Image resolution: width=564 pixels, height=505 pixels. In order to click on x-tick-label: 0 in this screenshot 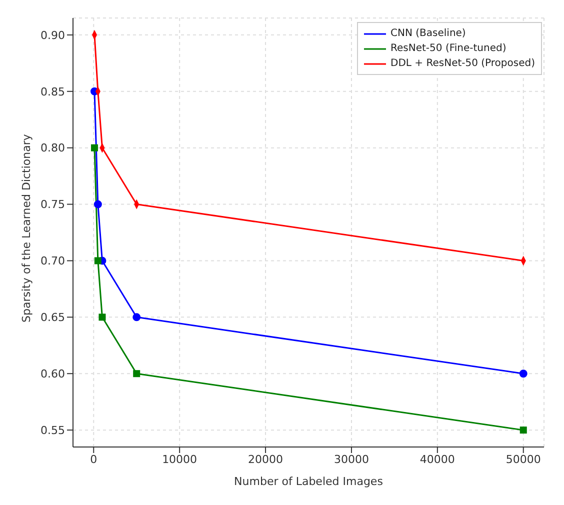, I will do `click(94, 459)`.